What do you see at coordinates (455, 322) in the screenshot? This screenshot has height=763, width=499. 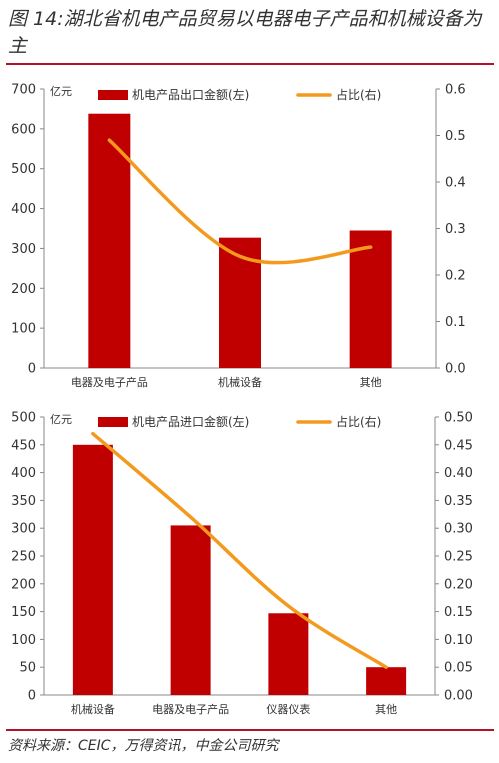 I see `right-tick-label: 0.1` at bounding box center [455, 322].